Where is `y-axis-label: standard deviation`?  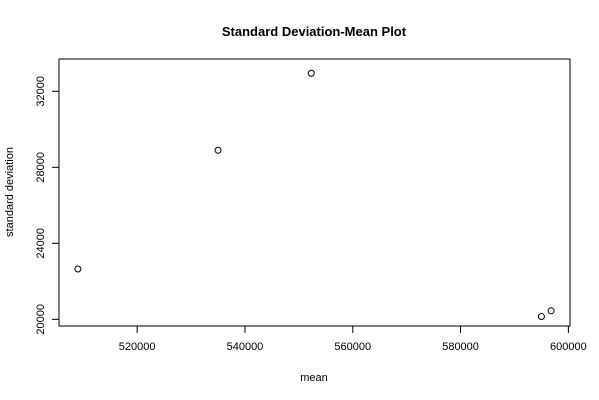
y-axis-label: standard deviation is located at coordinates (10, 192).